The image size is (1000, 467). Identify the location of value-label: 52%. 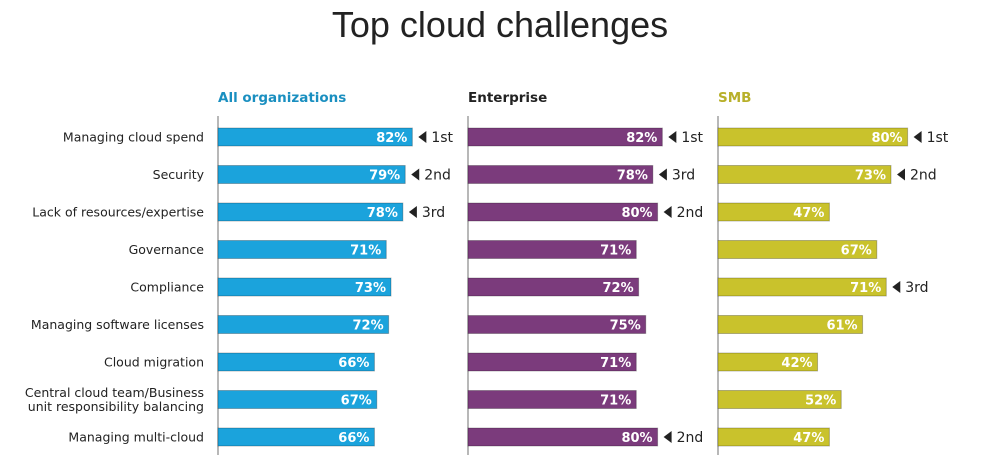
(820, 401).